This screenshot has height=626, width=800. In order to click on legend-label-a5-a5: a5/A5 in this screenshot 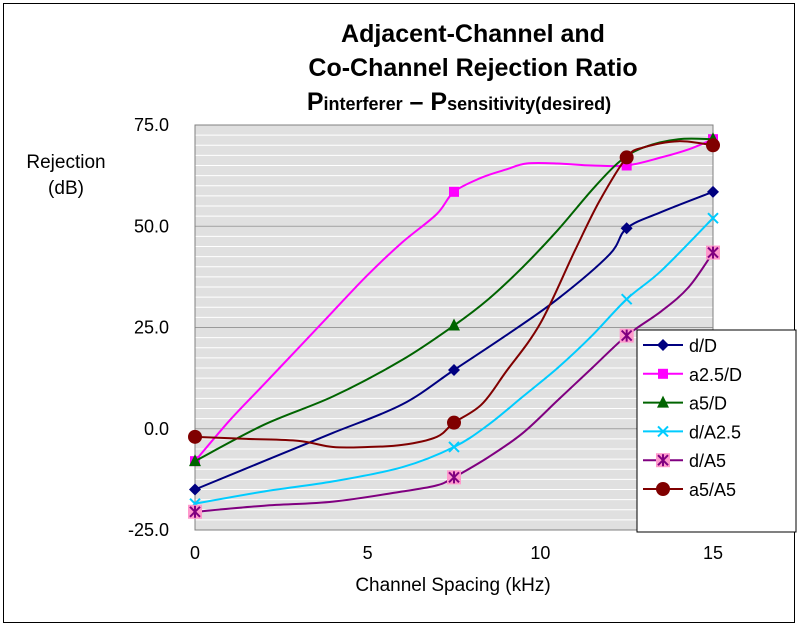, I will do `click(712, 490)`.